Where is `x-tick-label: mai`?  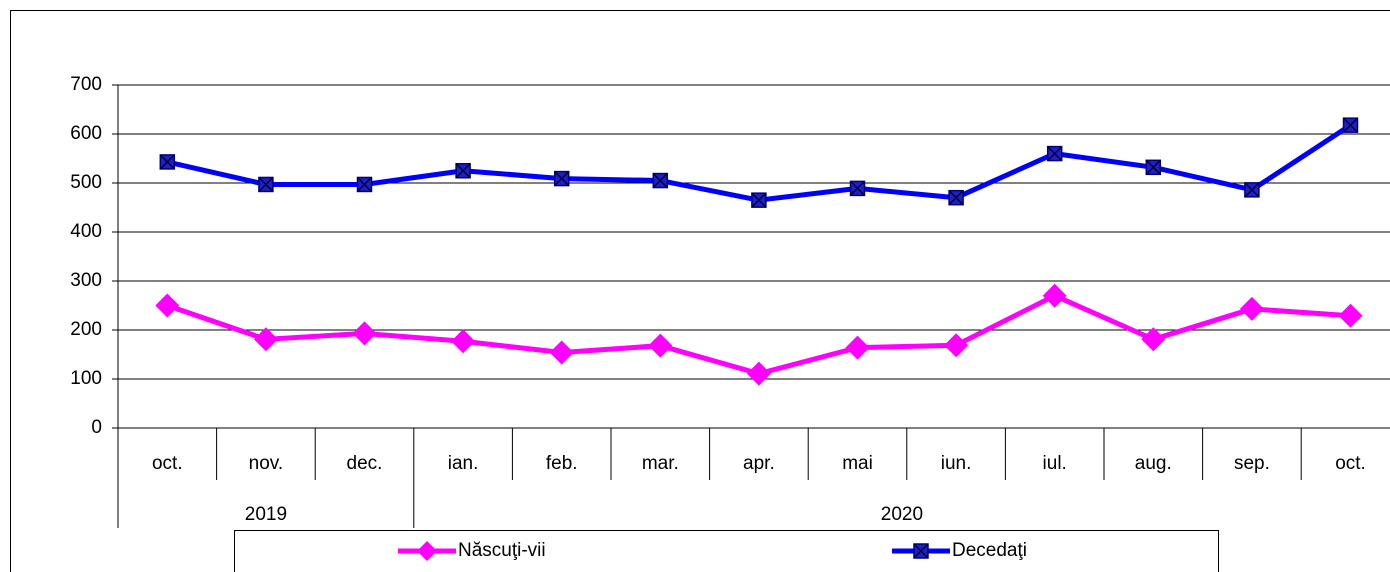 x-tick-label: mai is located at coordinates (857, 463).